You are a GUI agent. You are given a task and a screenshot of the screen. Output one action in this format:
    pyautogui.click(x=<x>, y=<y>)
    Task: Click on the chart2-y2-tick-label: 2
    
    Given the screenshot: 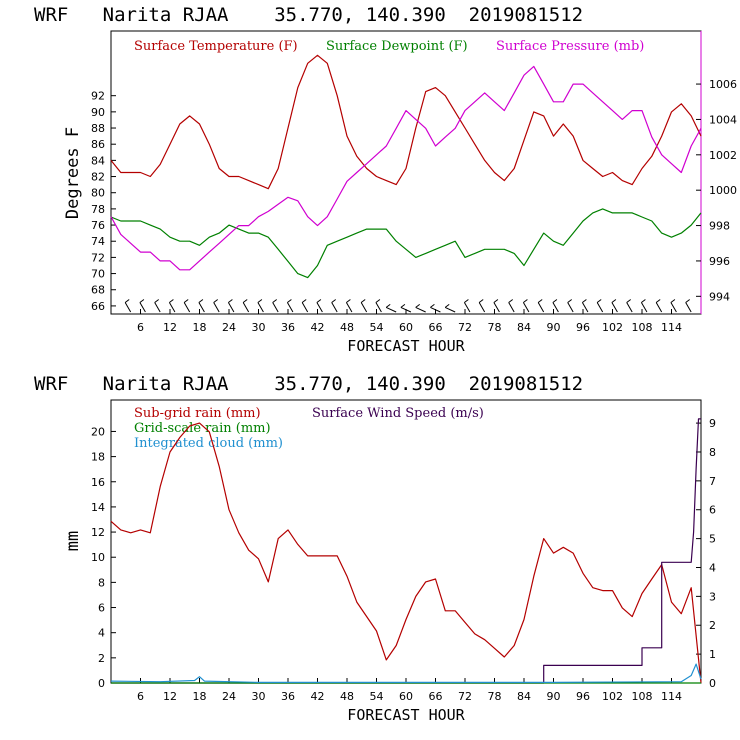 What is the action you would take?
    pyautogui.click(x=712, y=625)
    